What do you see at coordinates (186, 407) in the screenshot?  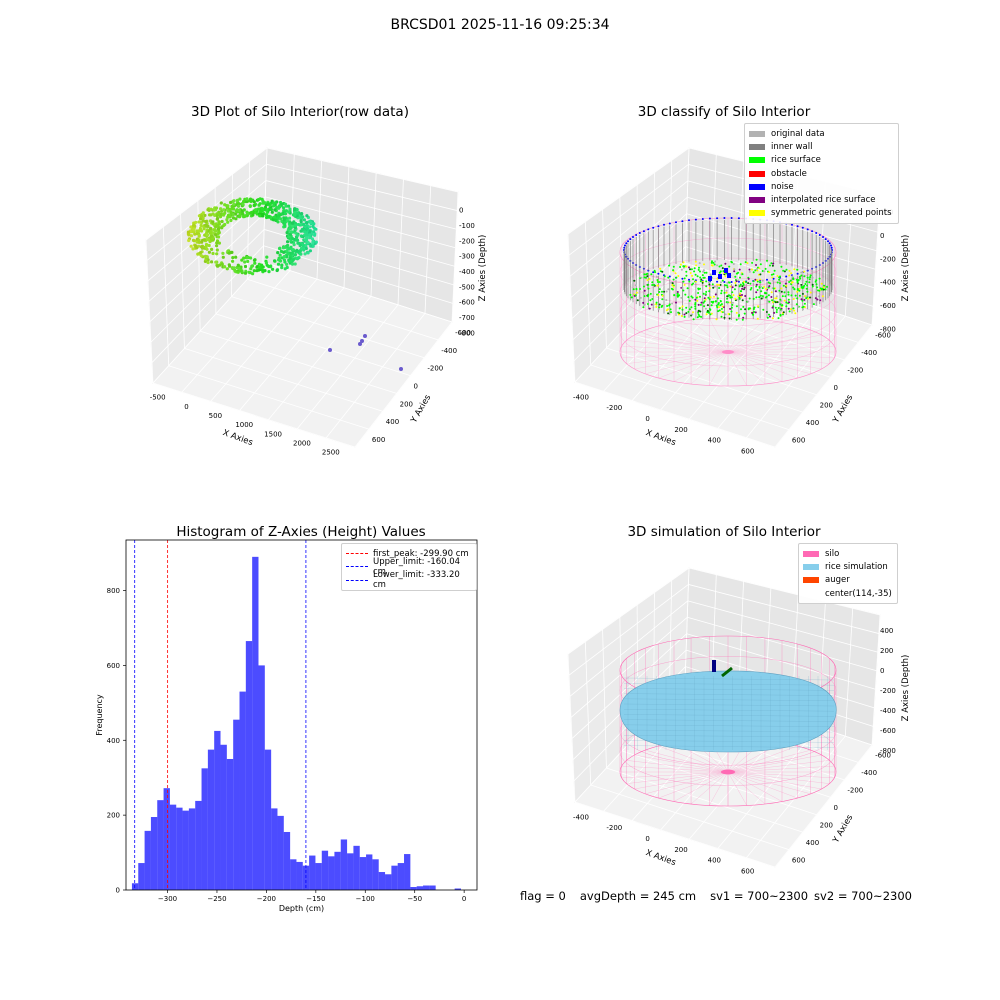 I see `raw-x-tick-label: 0` at bounding box center [186, 407].